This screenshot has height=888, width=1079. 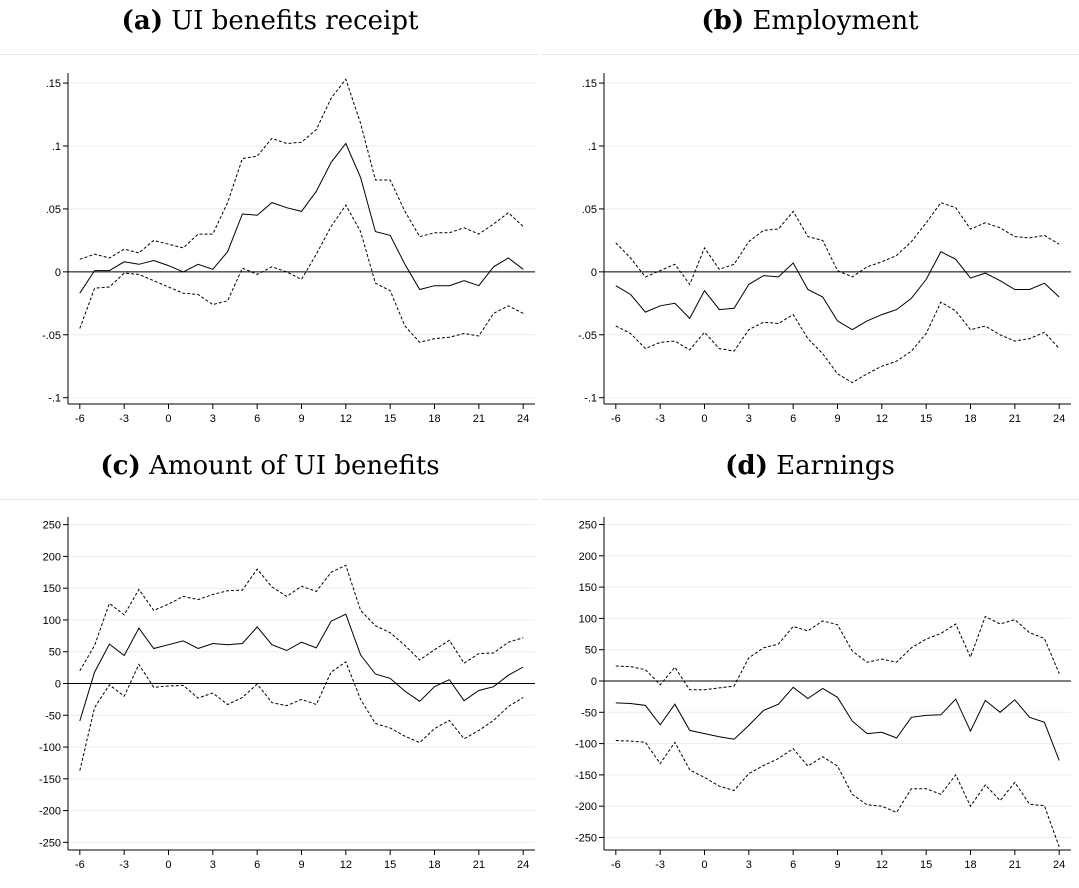 I want to click on panel-a-y-tick-label: -.05, so click(x=51, y=336).